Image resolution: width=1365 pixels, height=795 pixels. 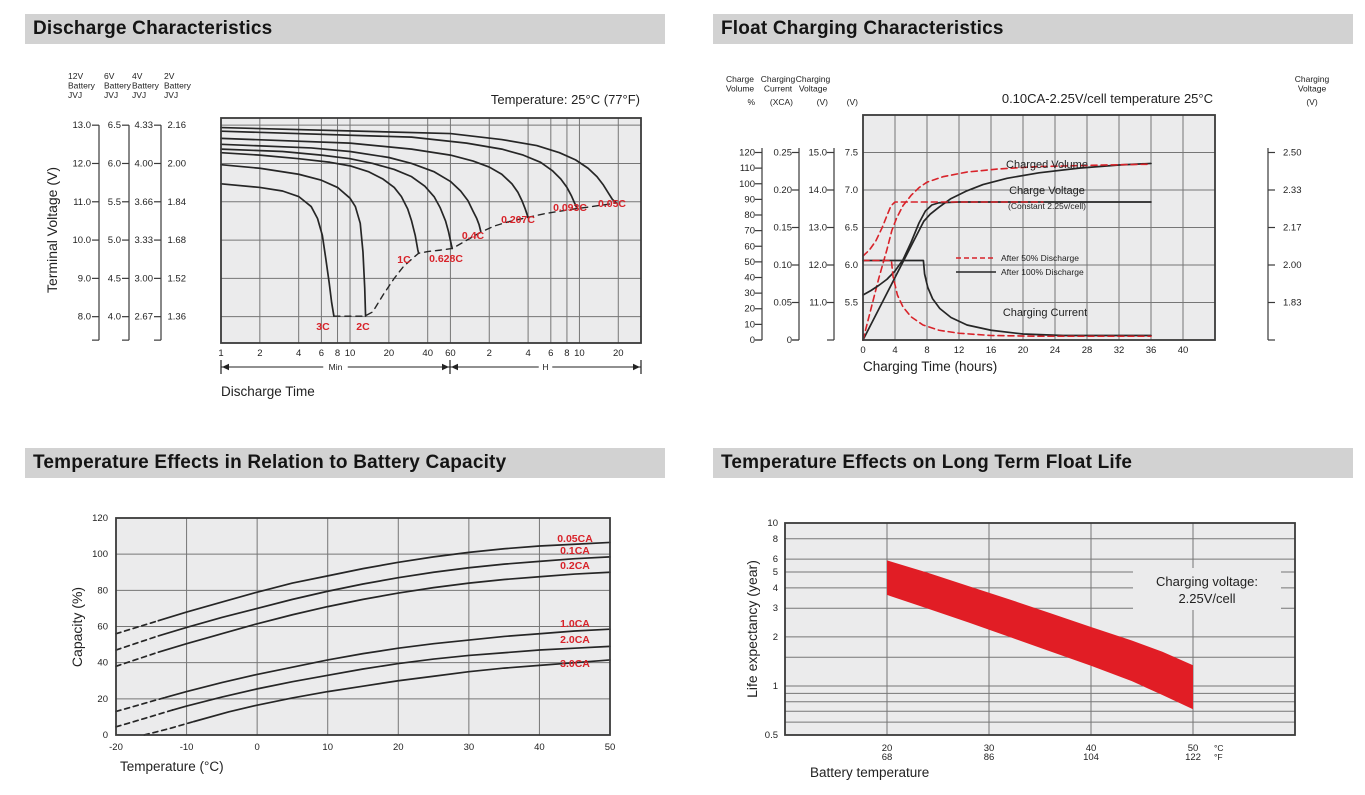 I want to click on section-title-discharge: Discharge Characteristics, so click(x=345, y=29).